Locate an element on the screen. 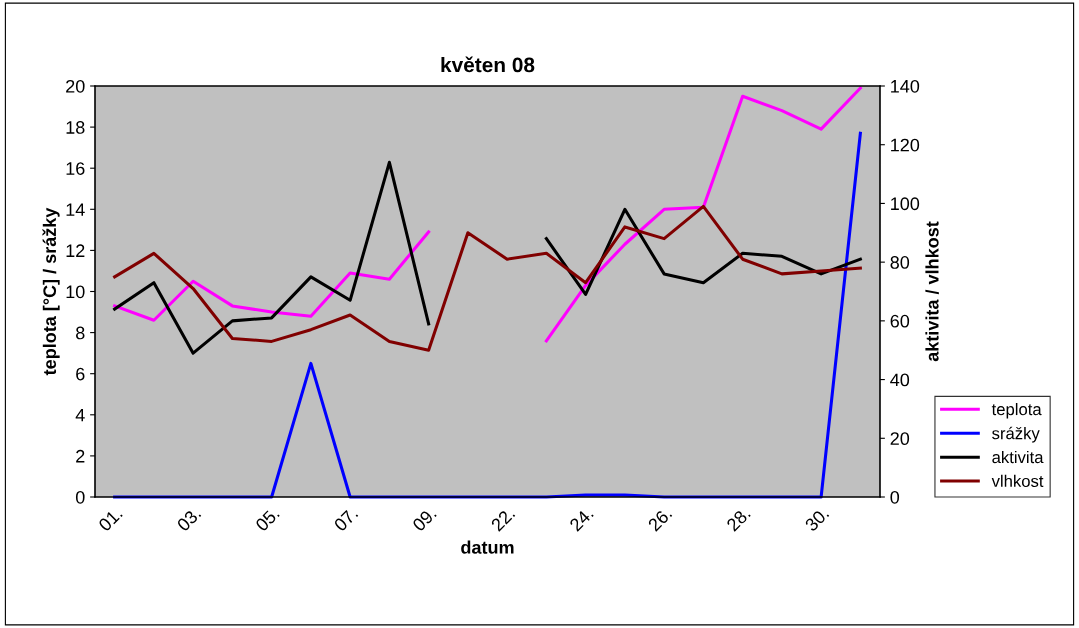 The height and width of the screenshot is (628, 1079). y2-axis-title: aktivita / vlhkost is located at coordinates (932, 291).